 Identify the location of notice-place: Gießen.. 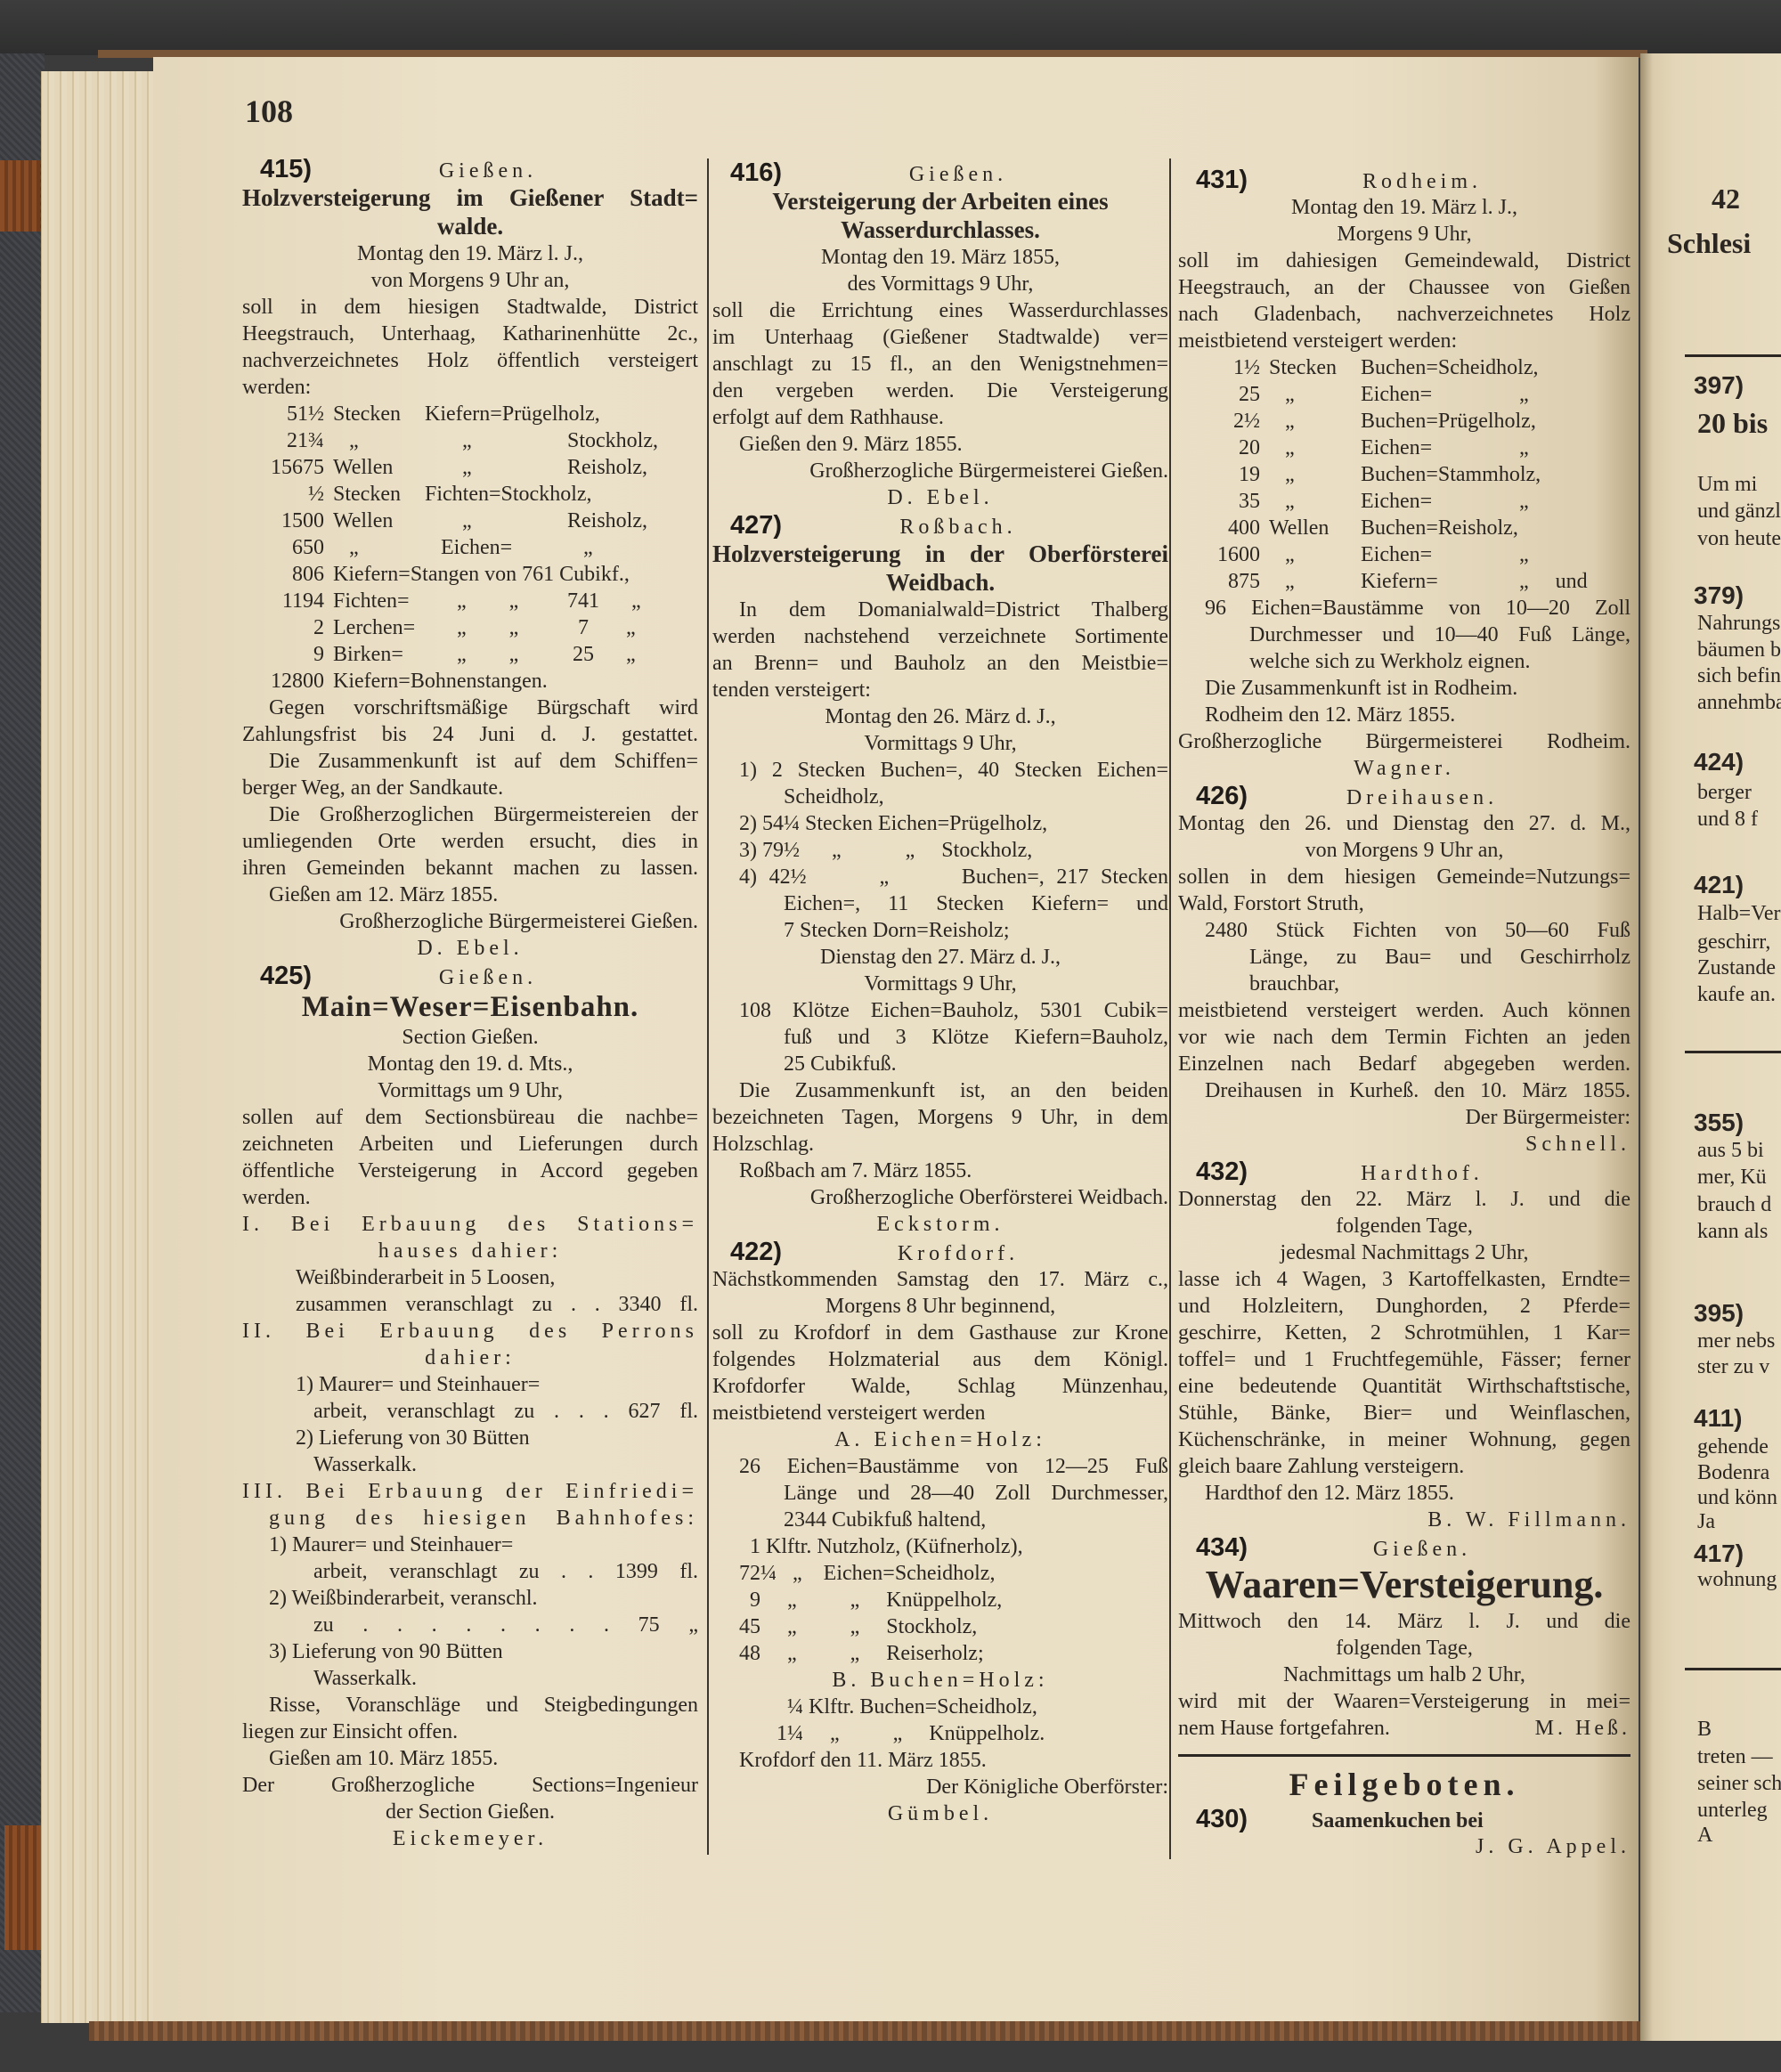
(488, 171).